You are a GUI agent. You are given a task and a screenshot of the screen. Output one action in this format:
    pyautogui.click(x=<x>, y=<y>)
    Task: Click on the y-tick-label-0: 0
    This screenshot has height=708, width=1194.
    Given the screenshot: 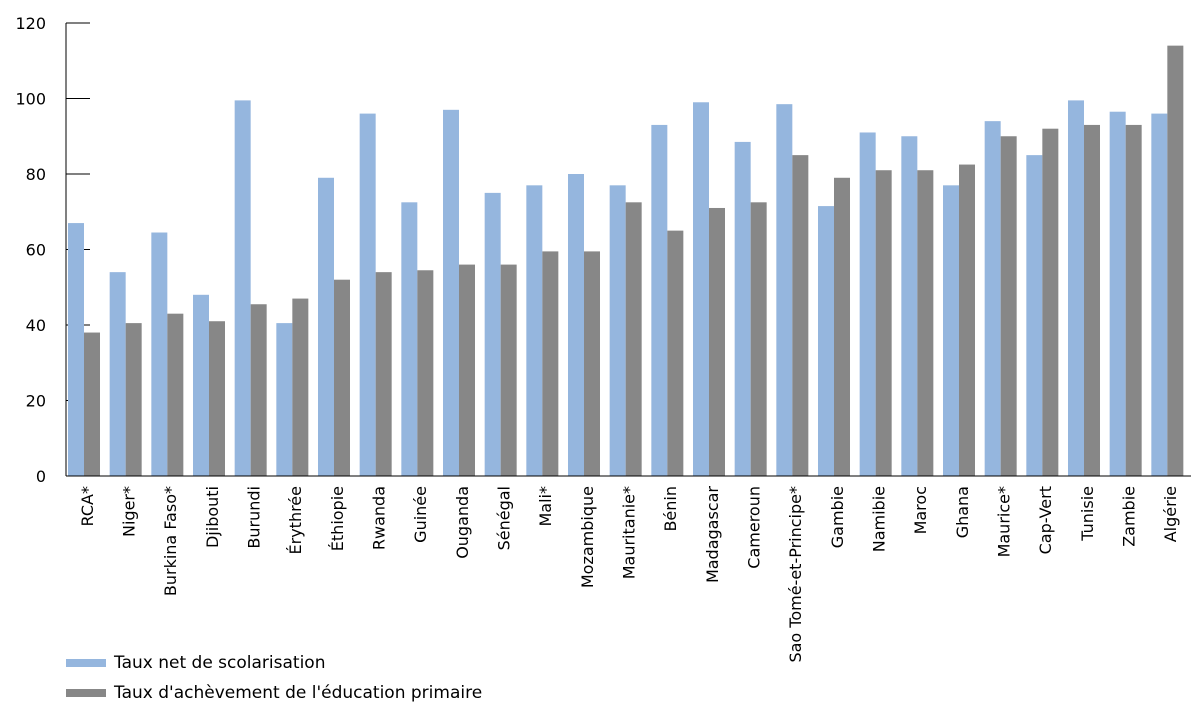 What is the action you would take?
    pyautogui.click(x=41, y=476)
    